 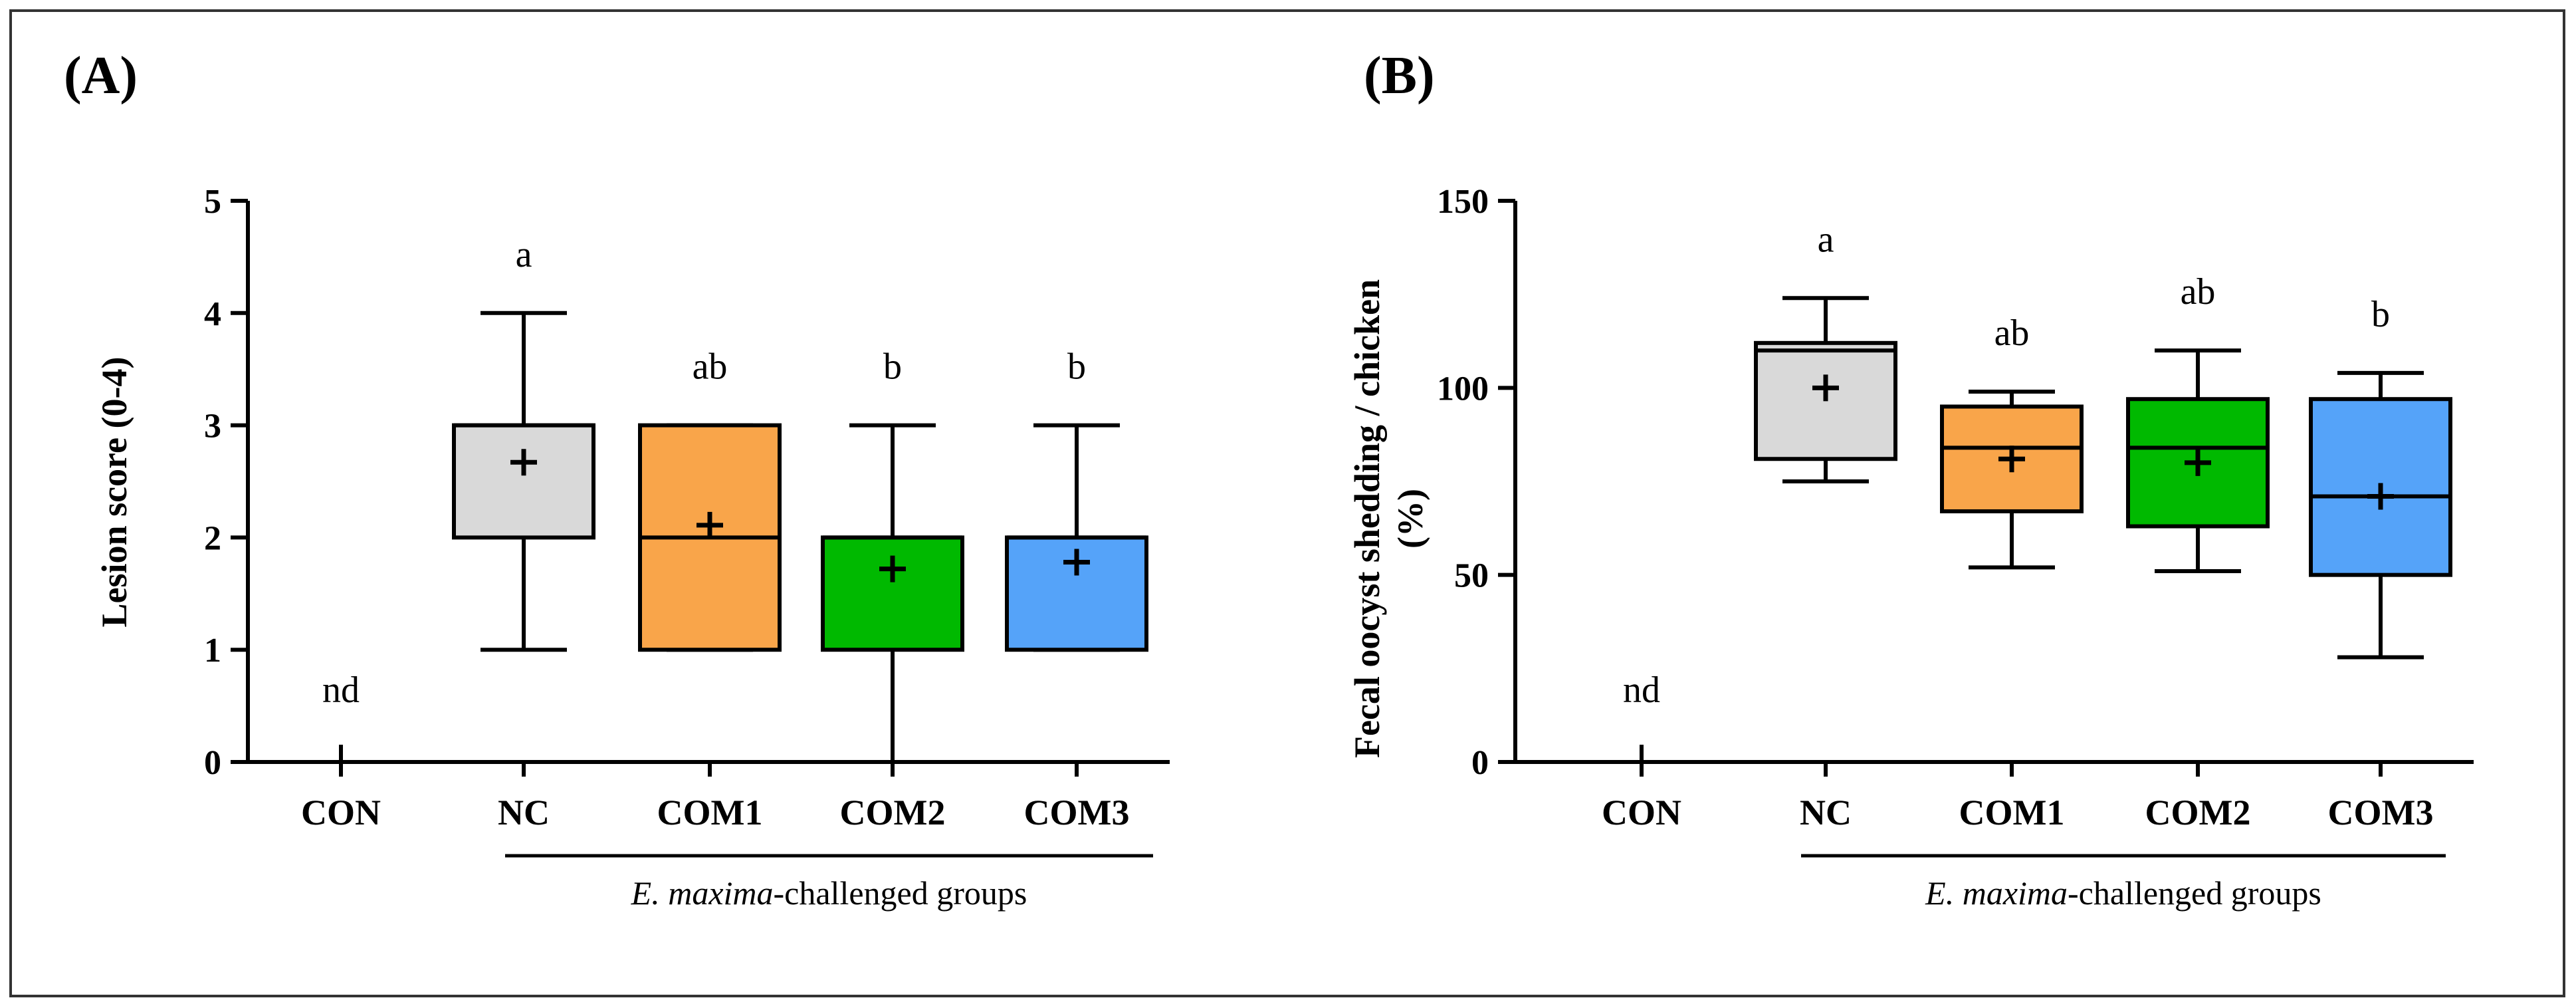 I want to click on panel-b-y-axis-title-line2: (%), so click(x=1410, y=519).